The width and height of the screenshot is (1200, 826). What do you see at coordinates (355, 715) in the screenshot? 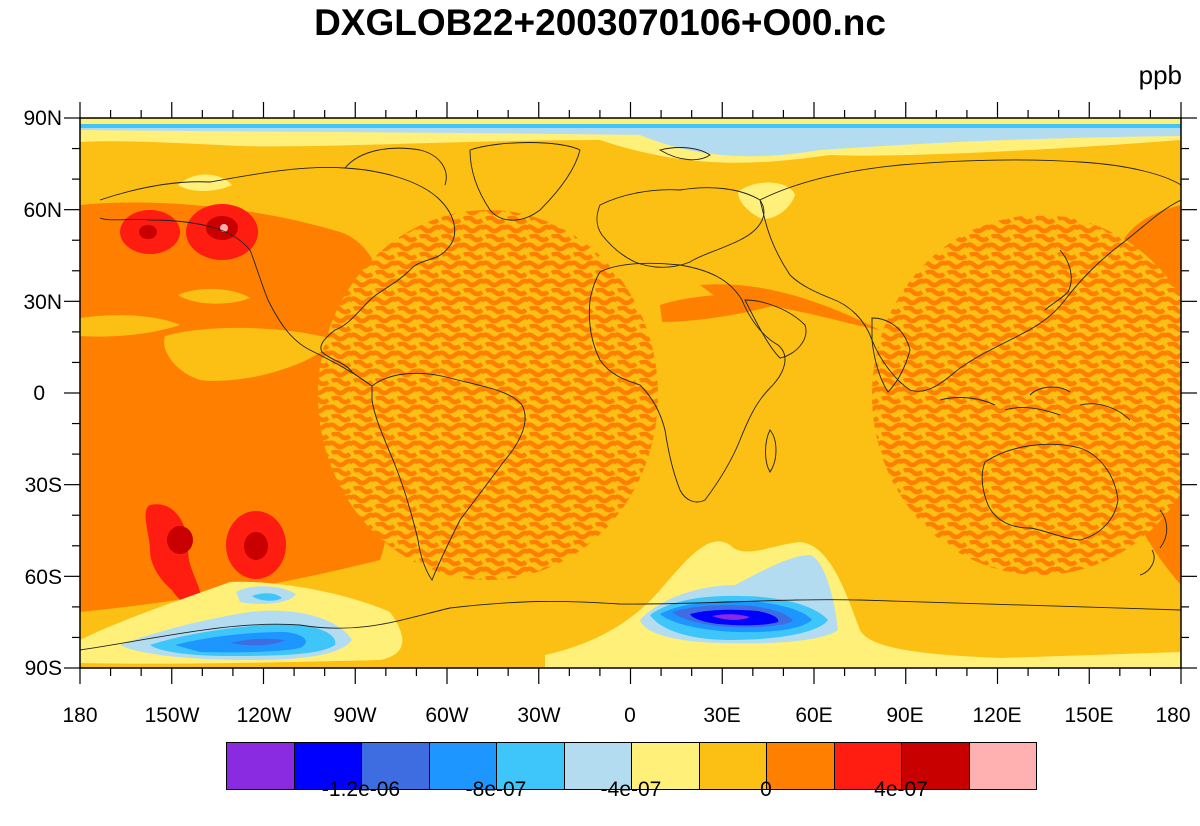
I see `lon-label-90w: 90W` at bounding box center [355, 715].